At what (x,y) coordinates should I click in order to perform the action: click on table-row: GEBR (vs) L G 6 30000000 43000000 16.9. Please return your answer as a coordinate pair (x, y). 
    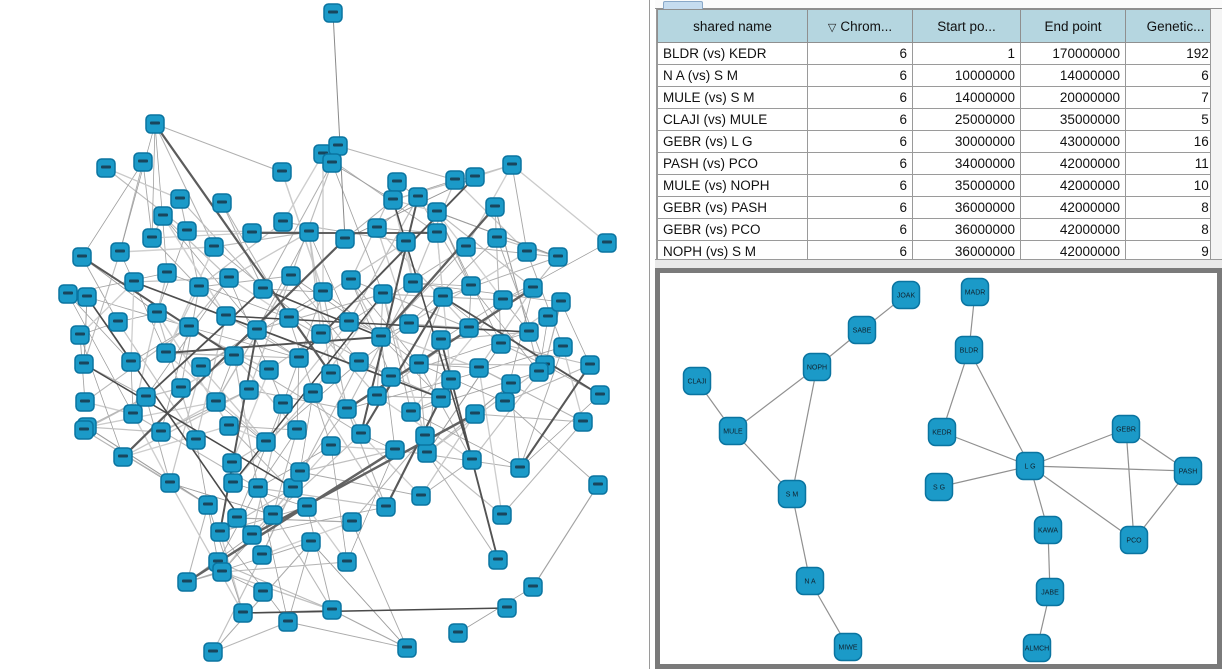
    Looking at the image, I should click on (939, 141).